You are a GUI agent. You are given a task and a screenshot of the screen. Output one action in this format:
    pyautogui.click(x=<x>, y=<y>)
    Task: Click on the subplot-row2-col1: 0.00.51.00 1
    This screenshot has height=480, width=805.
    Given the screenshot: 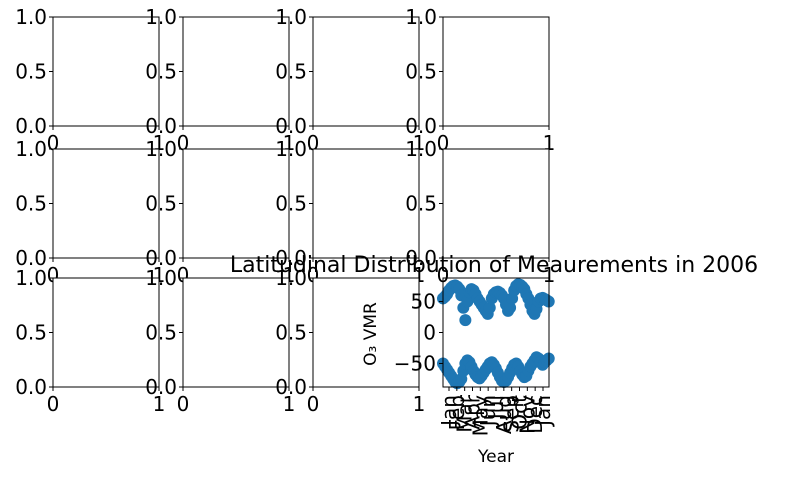 What is the action you would take?
    pyautogui.click(x=90, y=212)
    